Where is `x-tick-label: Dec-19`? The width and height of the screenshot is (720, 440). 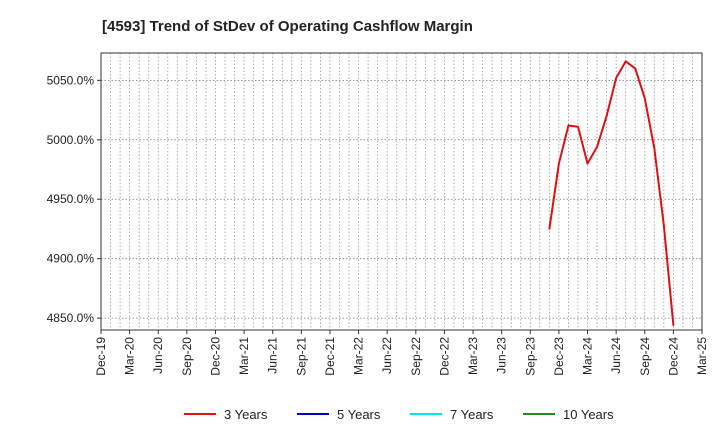
x-tick-label: Dec-19 is located at coordinates (101, 356).